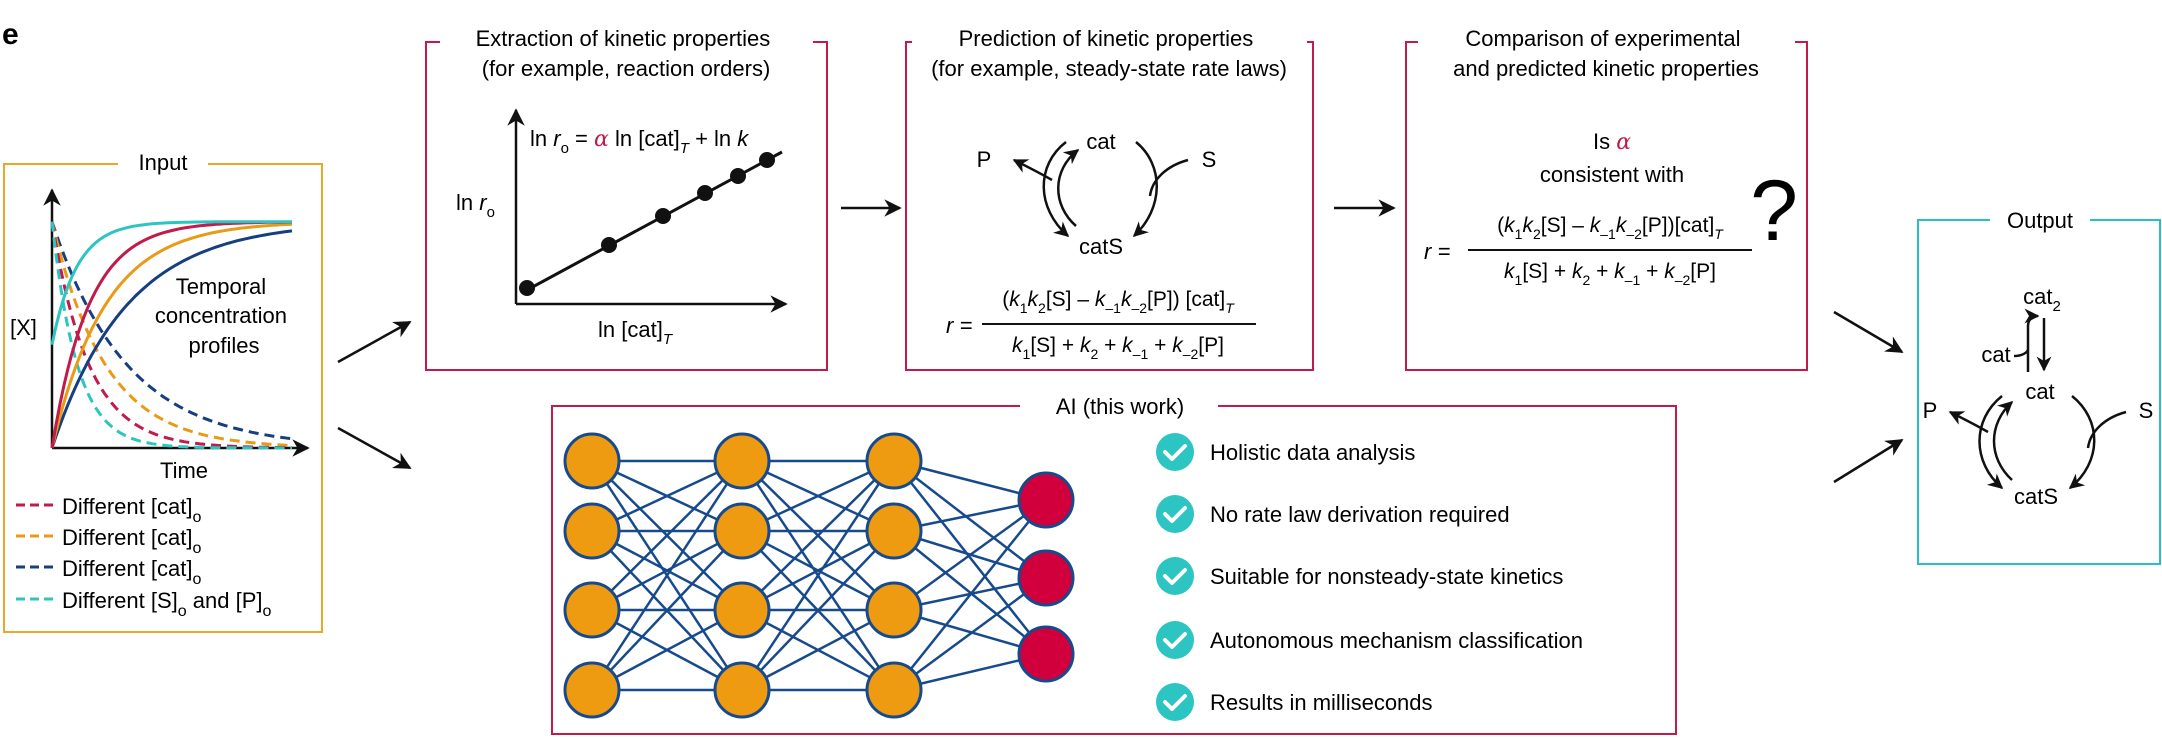 The width and height of the screenshot is (2162, 738). I want to click on output-right-label: S, so click(2146, 410).